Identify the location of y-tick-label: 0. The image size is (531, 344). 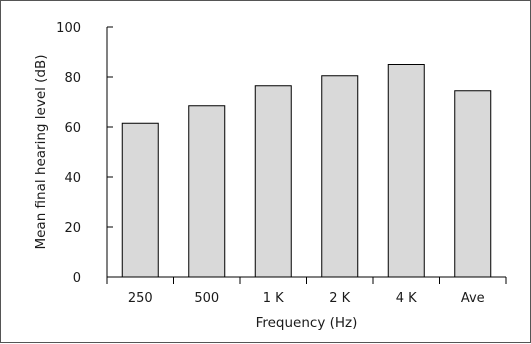
(77, 278).